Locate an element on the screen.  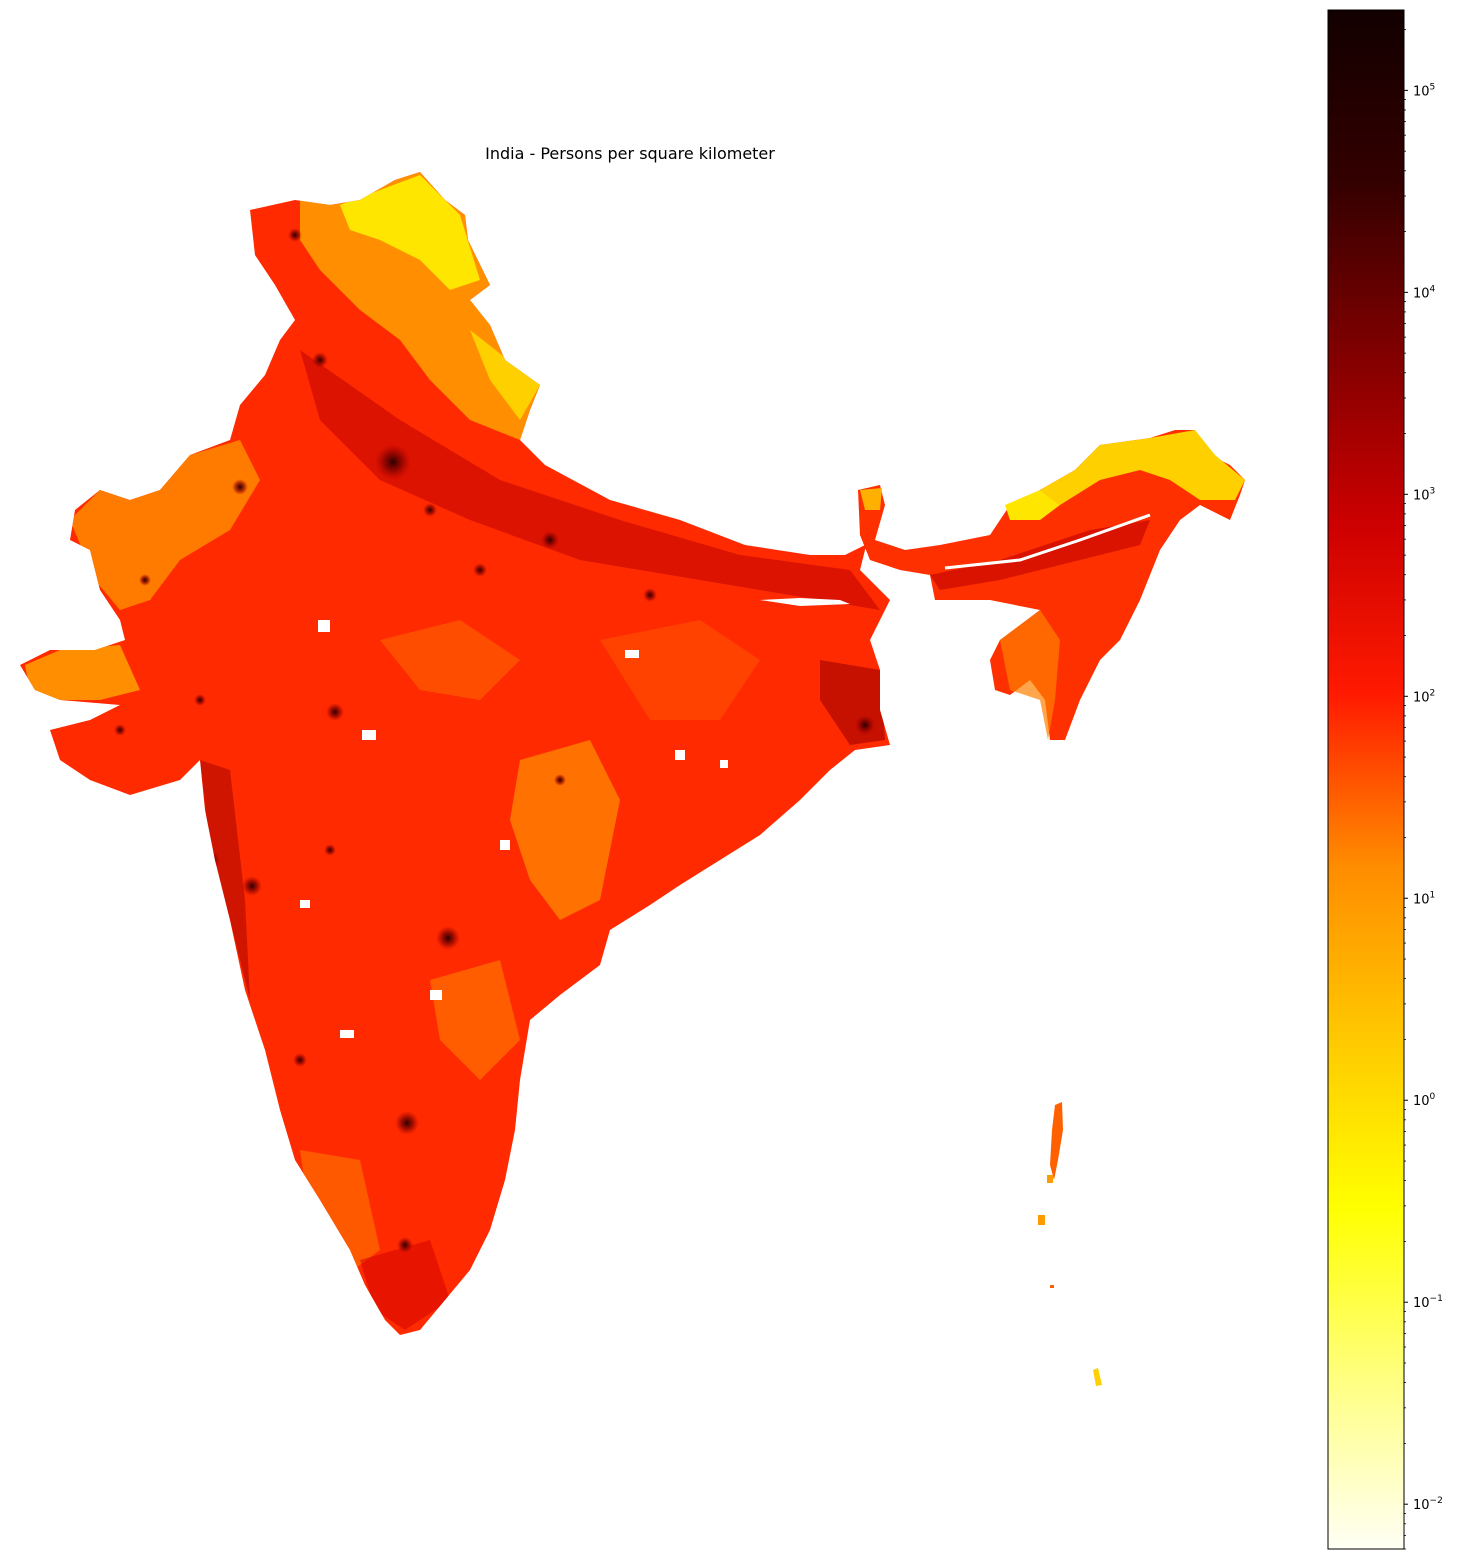
colorbar-tick-label: 10⁵ is located at coordinates (1424, 90).